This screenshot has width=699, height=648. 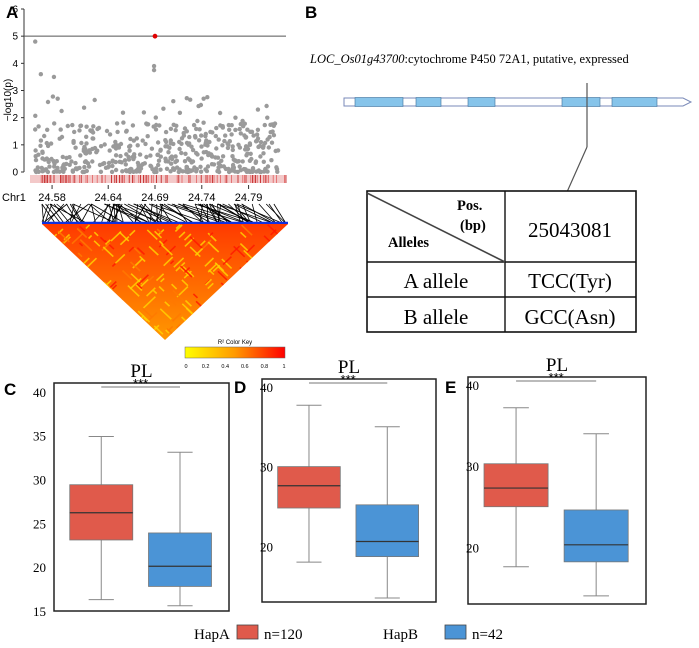 I want to click on boxplot-y-tick-label: 30, so click(x=39, y=479).